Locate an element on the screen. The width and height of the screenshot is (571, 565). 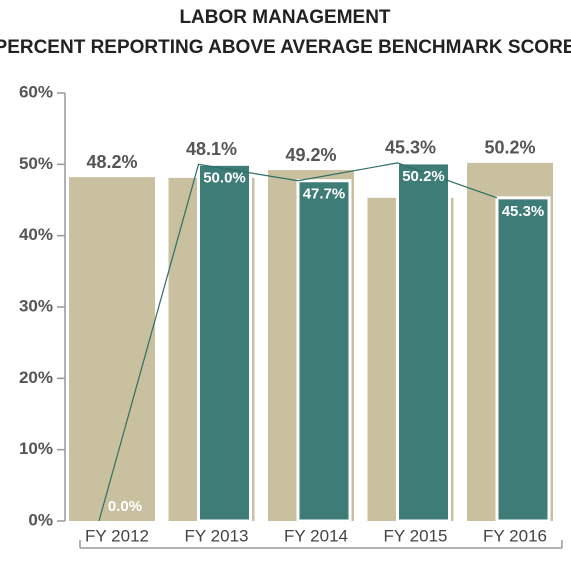
x-bracket is located at coordinates (321, 544).